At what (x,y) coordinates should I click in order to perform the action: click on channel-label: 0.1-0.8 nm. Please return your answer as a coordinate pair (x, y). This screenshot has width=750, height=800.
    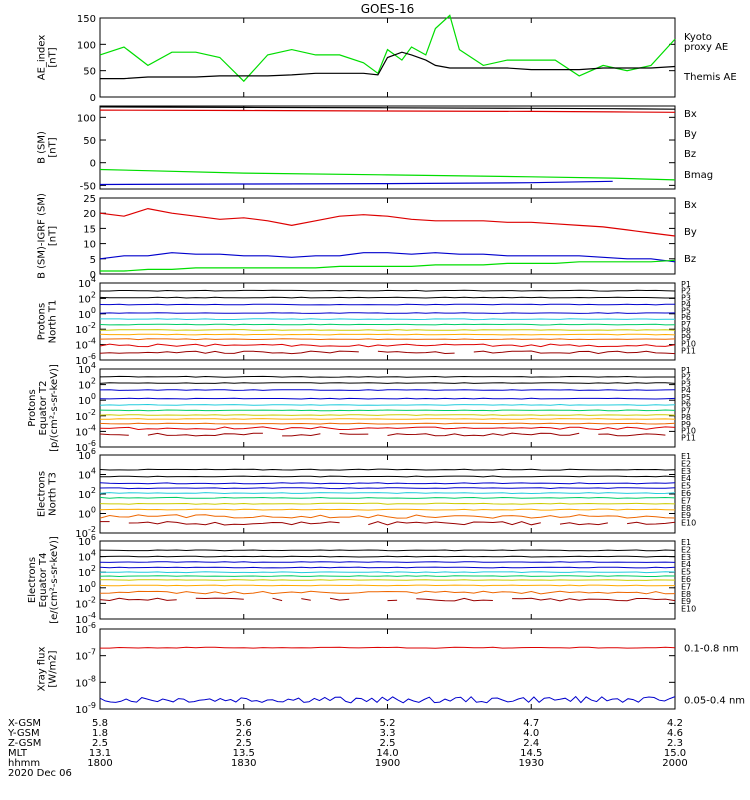
    Looking at the image, I should click on (711, 649).